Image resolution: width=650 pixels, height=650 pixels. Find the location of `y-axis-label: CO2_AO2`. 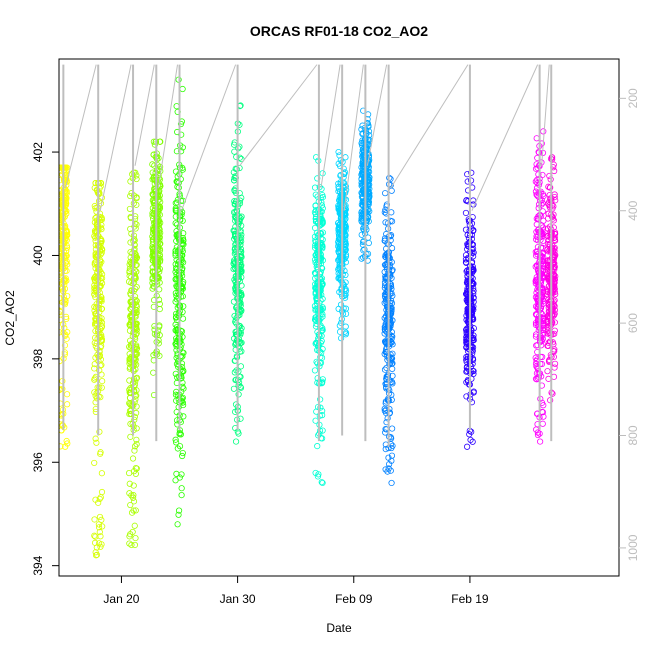

y-axis-label: CO2_AO2 is located at coordinates (10, 318).